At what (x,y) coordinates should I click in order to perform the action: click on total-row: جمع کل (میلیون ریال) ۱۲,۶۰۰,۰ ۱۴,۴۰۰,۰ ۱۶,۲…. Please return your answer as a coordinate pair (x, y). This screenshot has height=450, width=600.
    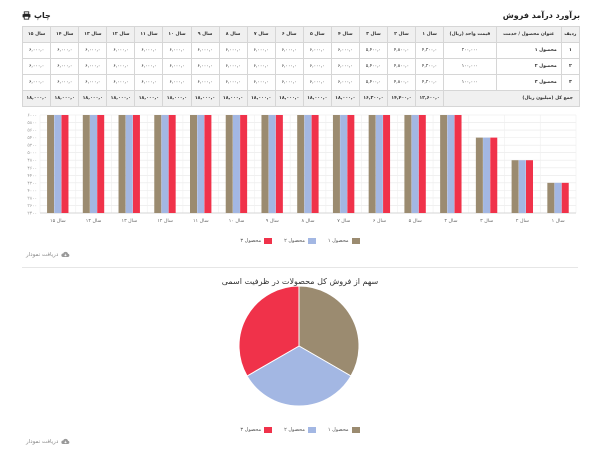
    Looking at the image, I should click on (300, 98).